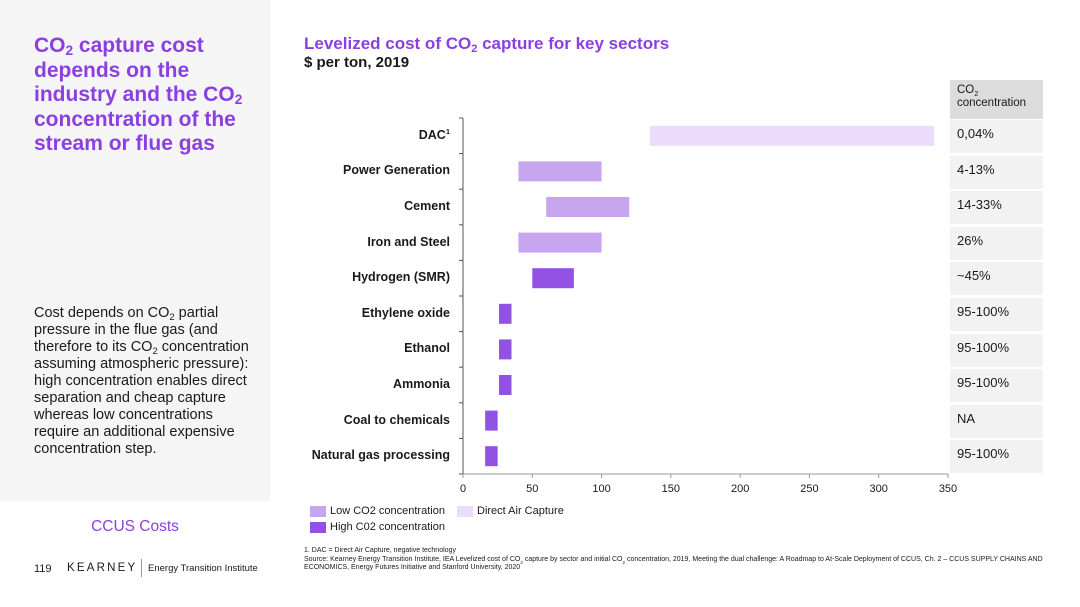 This screenshot has width=1080, height=607. I want to click on section-band, so click(135, 526).